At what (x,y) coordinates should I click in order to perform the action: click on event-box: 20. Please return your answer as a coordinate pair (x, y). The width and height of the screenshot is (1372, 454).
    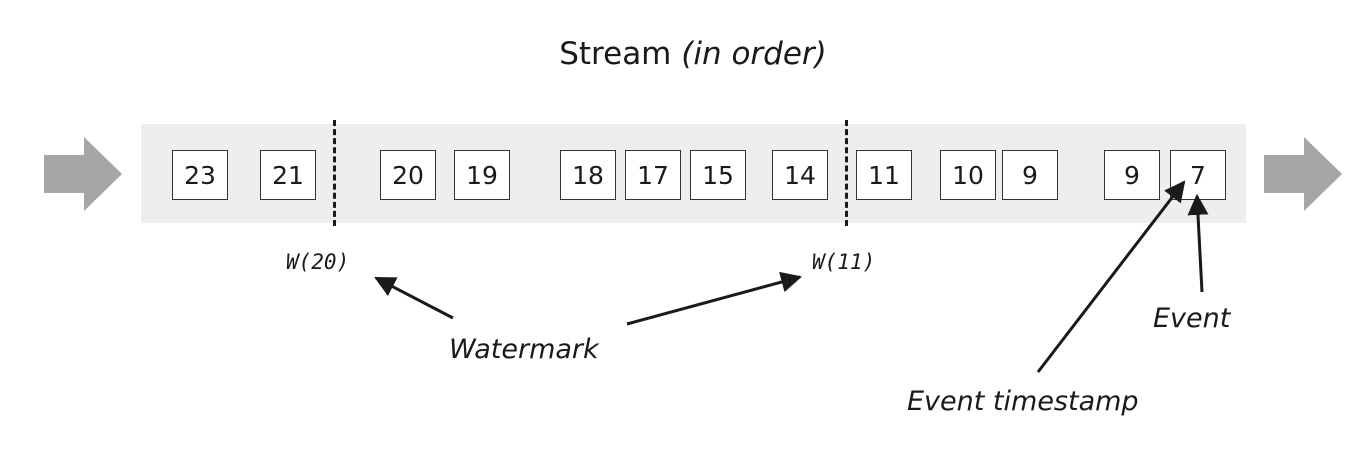
    Looking at the image, I should click on (408, 175).